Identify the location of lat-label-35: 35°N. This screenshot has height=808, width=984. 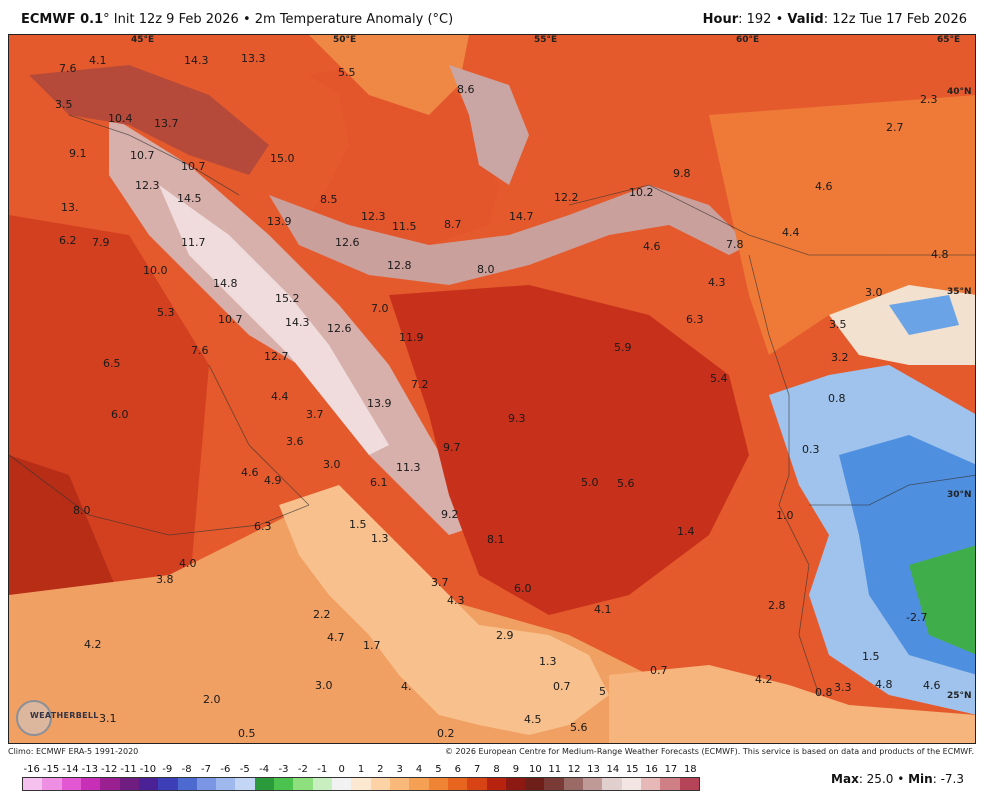
(959, 292).